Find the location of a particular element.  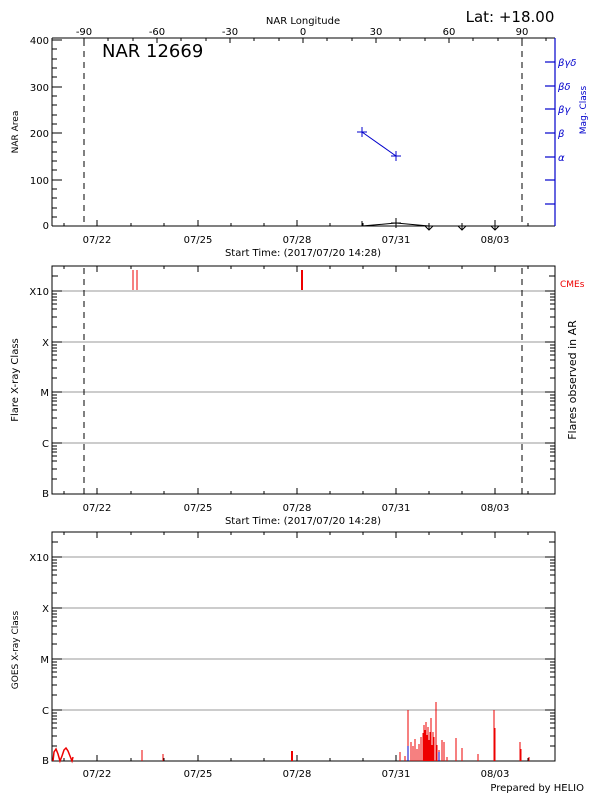

x-axis-ticks-flares: 07/22 07/25 07/28 07/31 08/03 is located at coordinates (296, 508).